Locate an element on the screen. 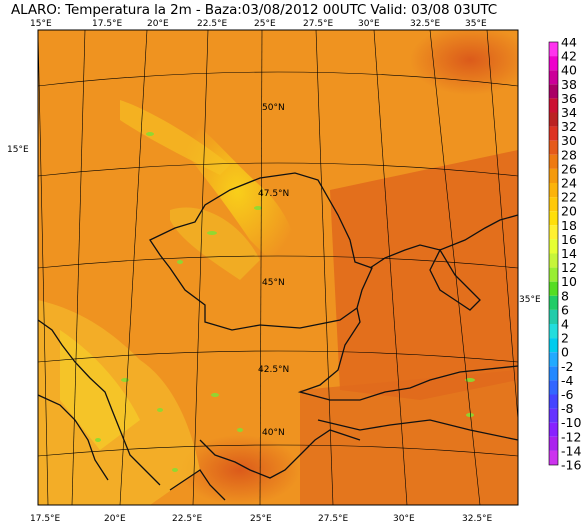  bottom-tick-label: 32.5°E is located at coordinates (477, 519).